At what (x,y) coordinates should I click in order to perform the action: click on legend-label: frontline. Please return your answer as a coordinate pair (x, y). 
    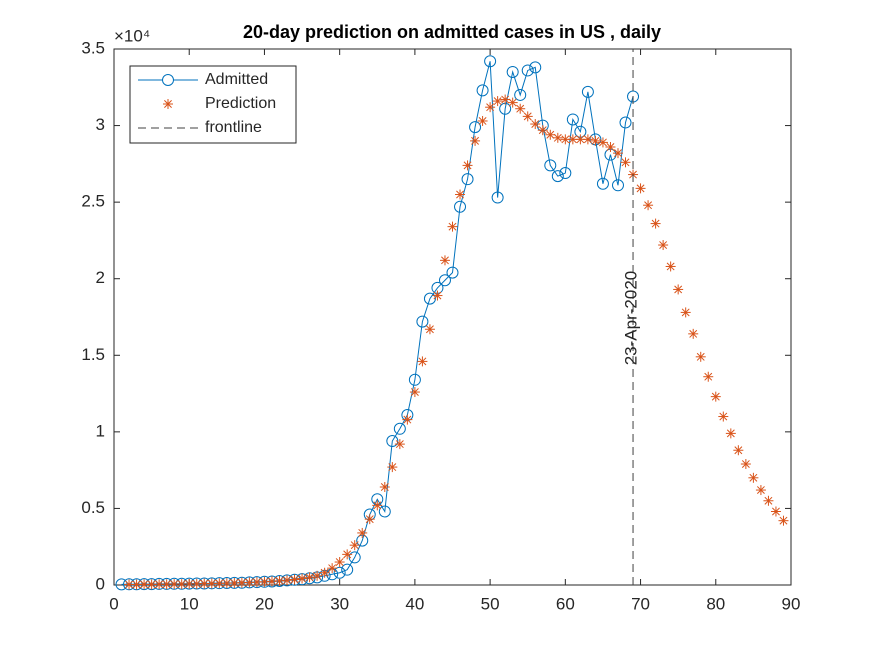
    Looking at the image, I should click on (233, 127).